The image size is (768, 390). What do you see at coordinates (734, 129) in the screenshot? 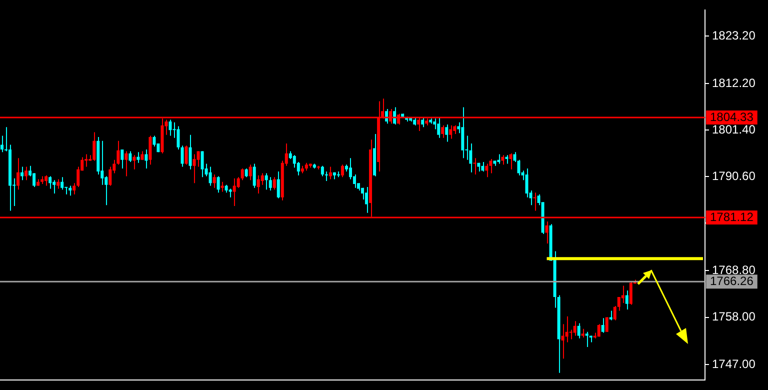
I see `y-tick-label: 1801.40` at bounding box center [734, 129].